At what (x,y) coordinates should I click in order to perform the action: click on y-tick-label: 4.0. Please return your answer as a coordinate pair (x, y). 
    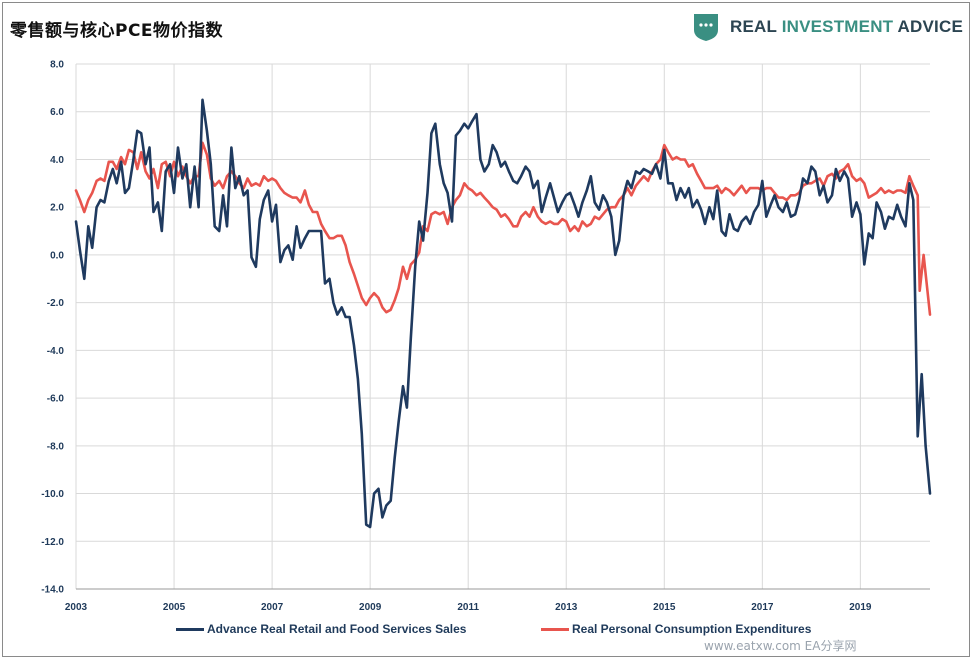
    Looking at the image, I should click on (57, 160).